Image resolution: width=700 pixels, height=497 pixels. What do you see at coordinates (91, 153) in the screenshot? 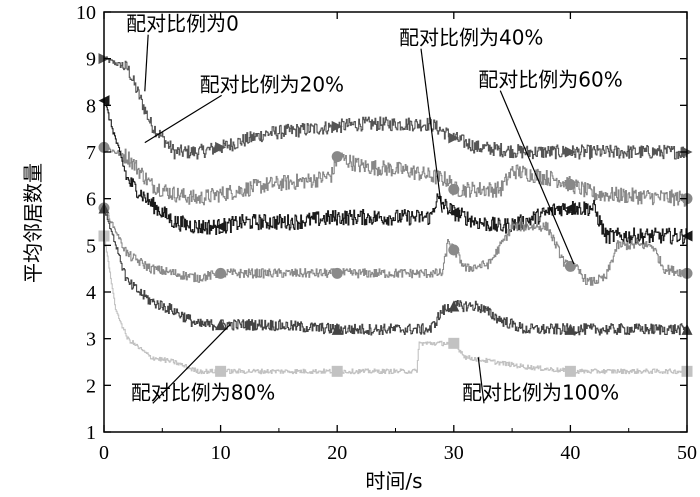
I see `y-tick-label-6: 7` at bounding box center [91, 153].